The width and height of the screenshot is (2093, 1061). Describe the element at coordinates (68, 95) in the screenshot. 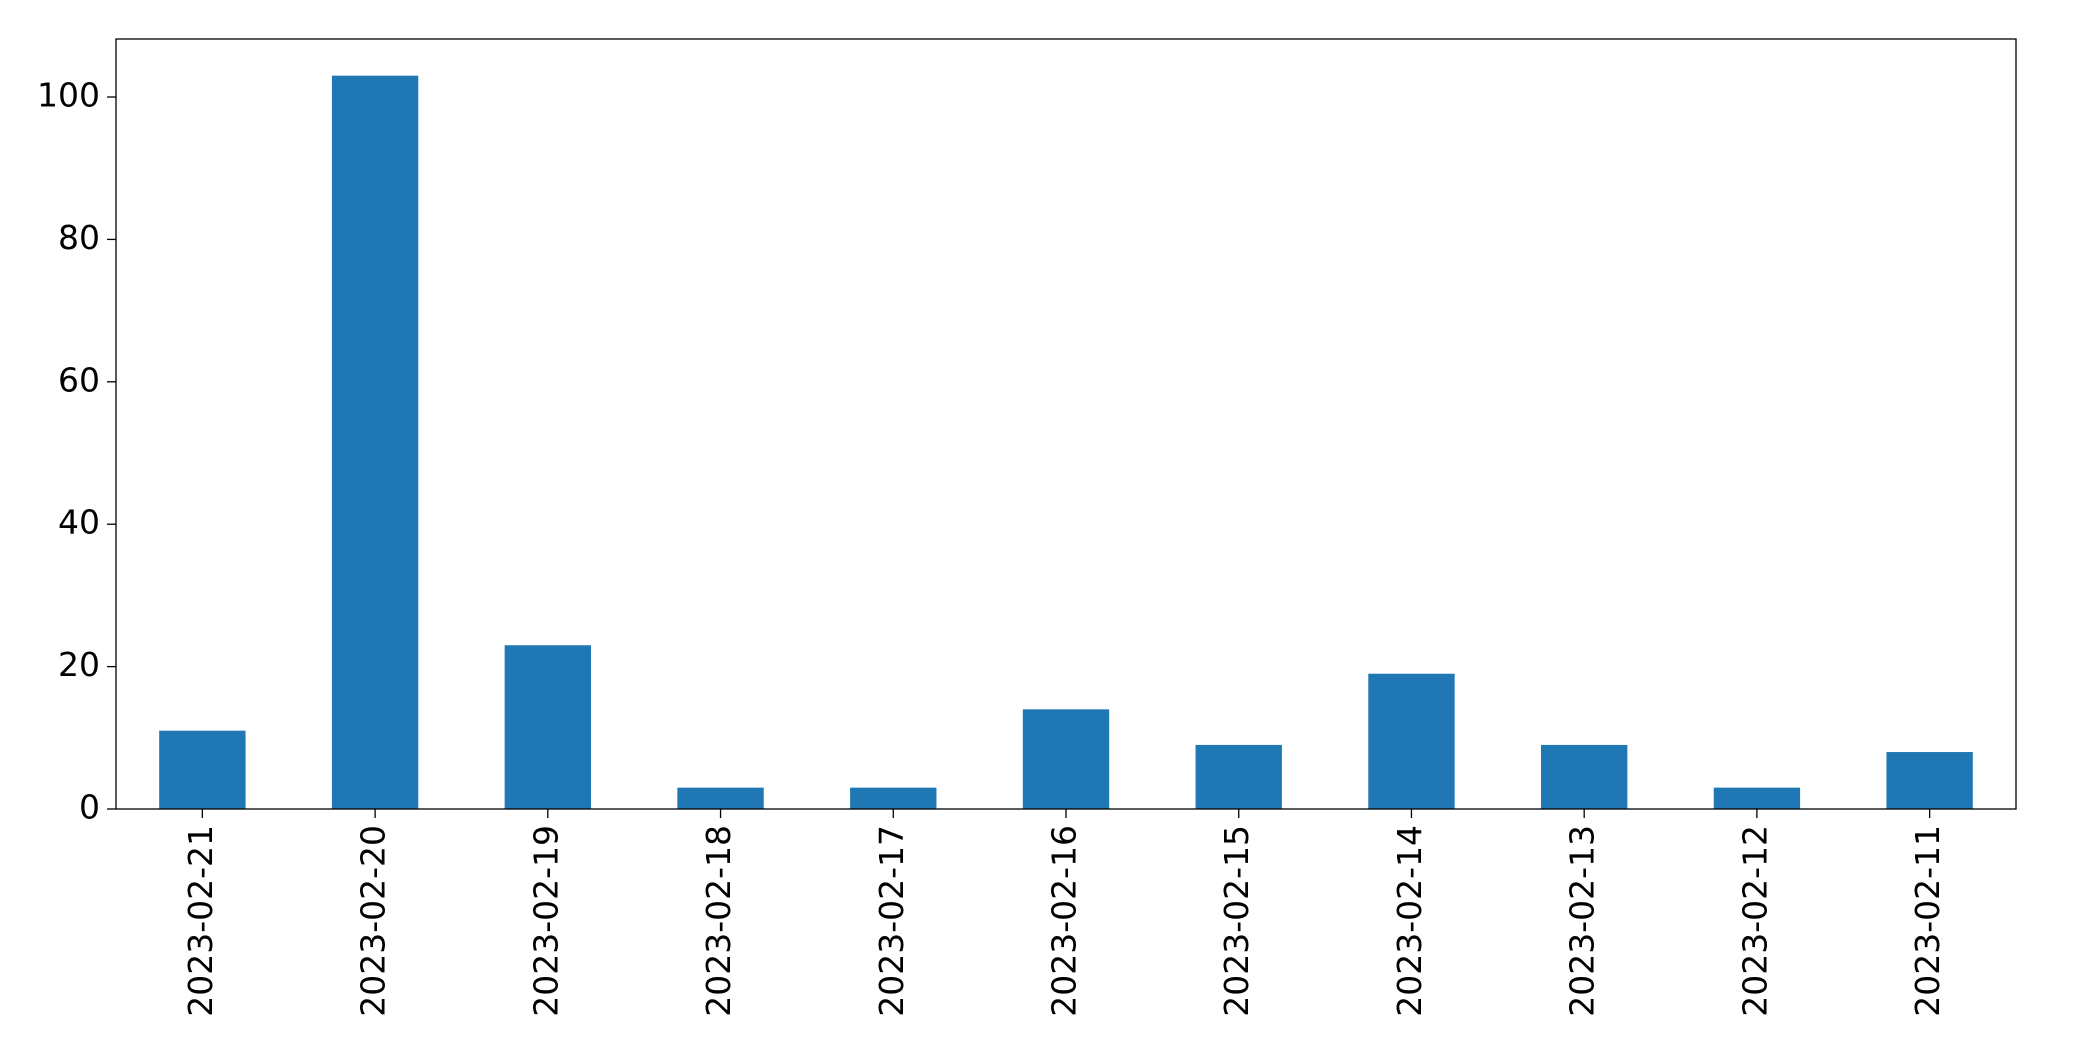

I see `y-tick-label: 100` at that location.